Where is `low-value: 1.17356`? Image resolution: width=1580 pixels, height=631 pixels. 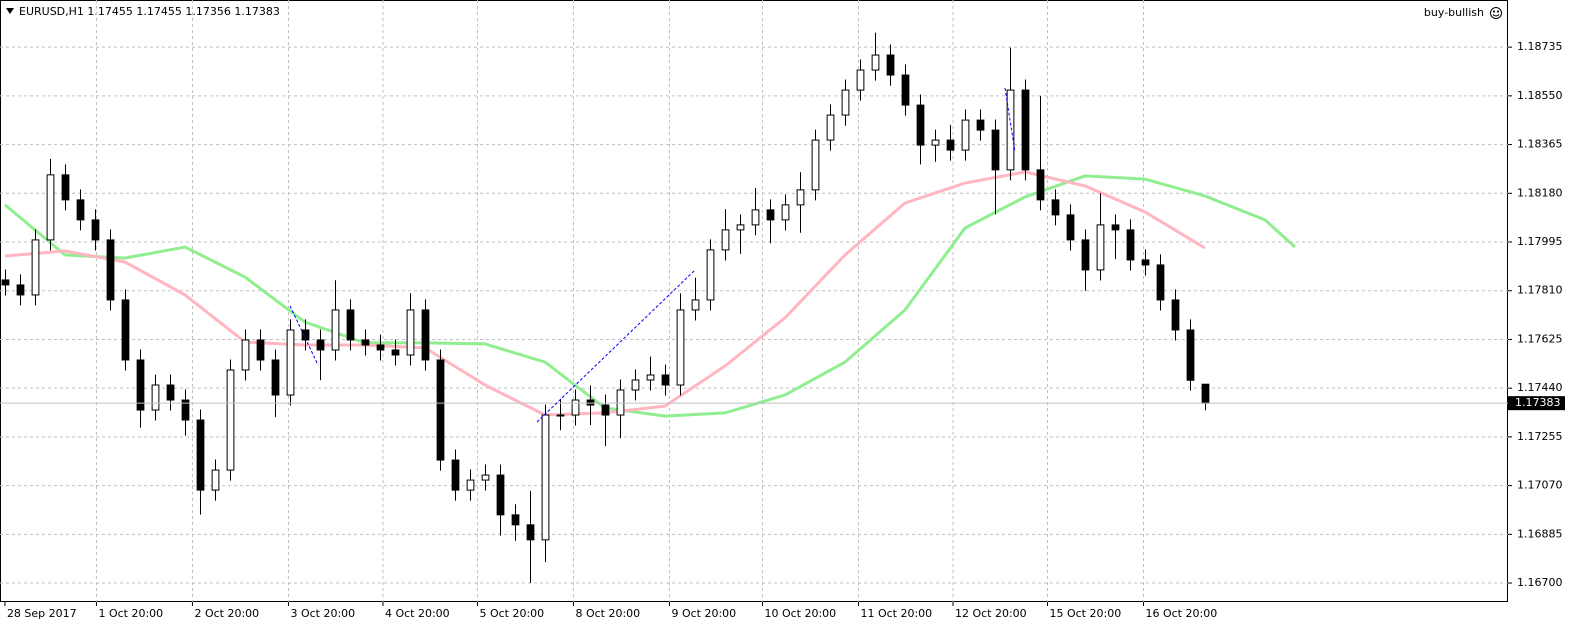 low-value: 1.17356 is located at coordinates (208, 11).